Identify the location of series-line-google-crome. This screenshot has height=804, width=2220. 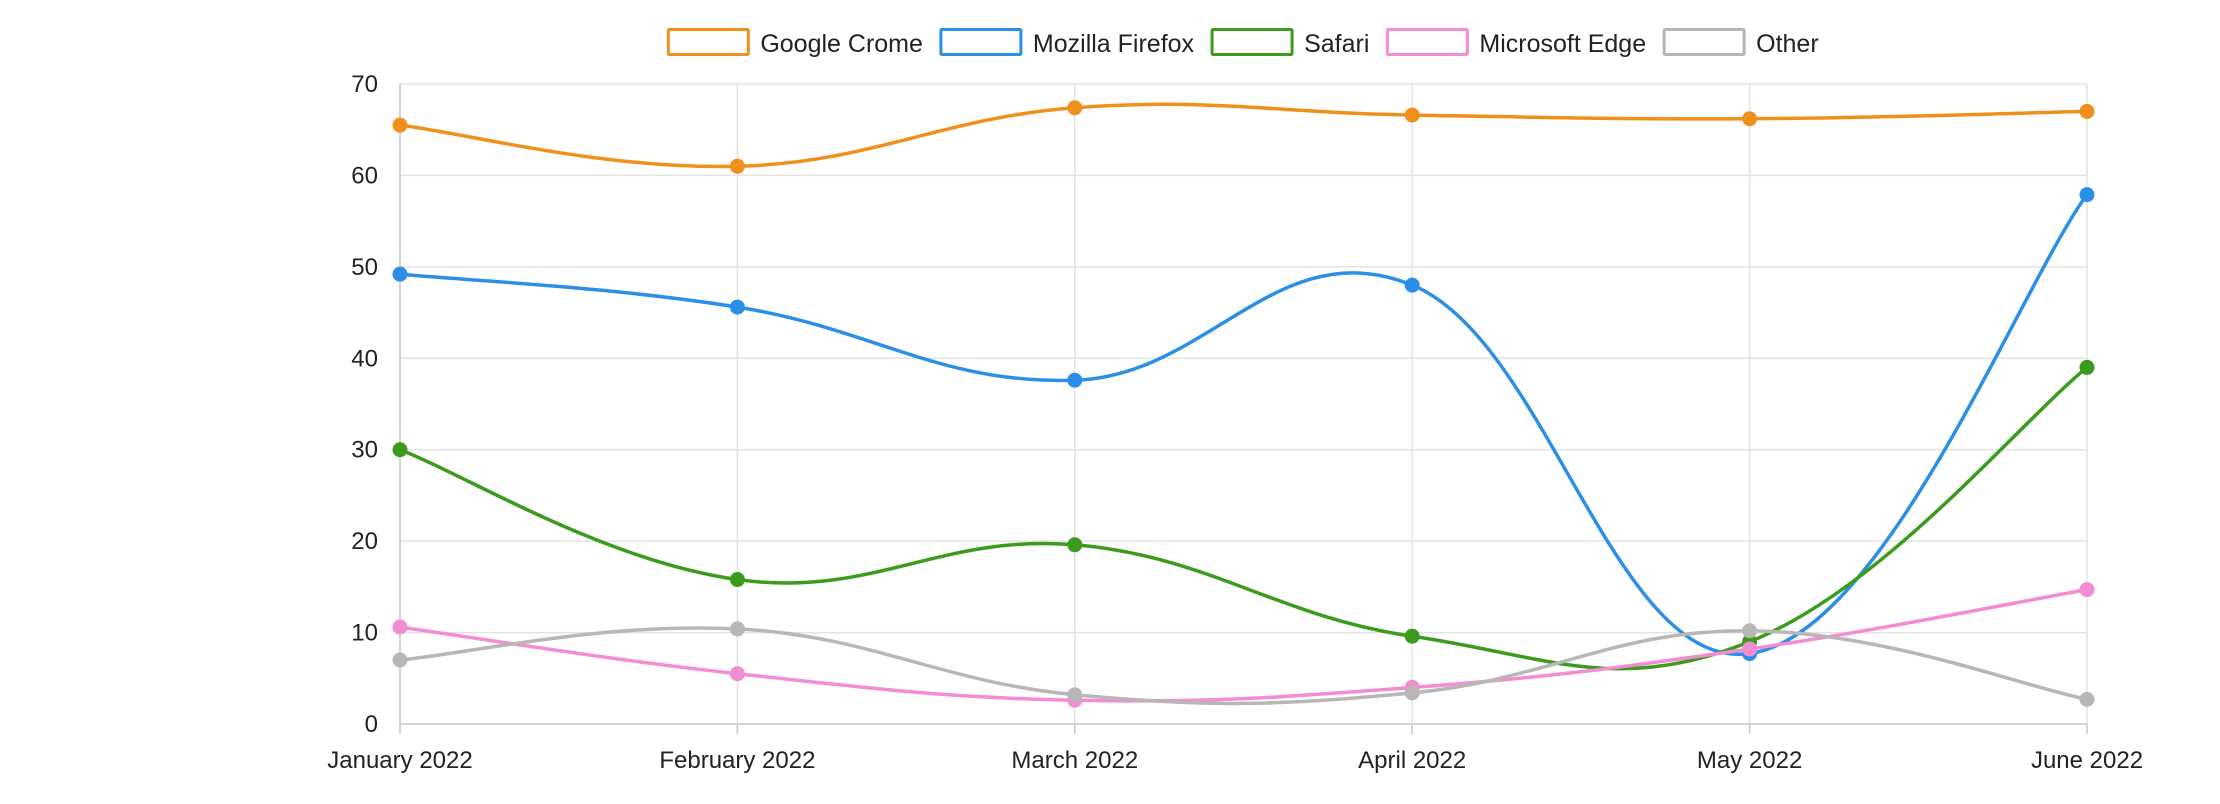
(1243, 135).